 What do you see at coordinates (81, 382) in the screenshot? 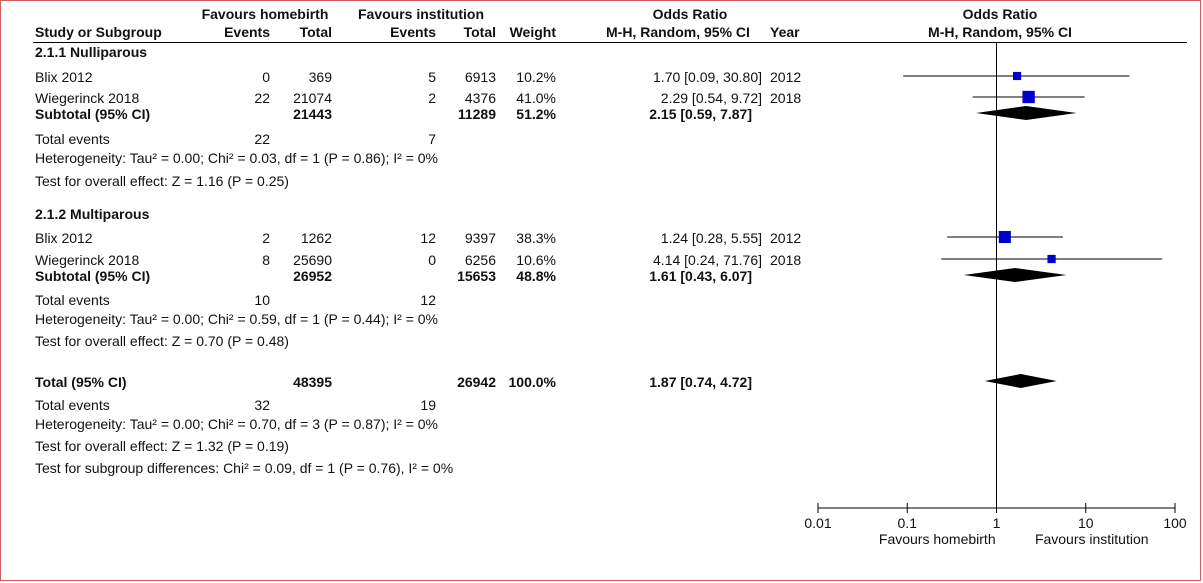
I see `total-label: Total (95% CI)` at bounding box center [81, 382].